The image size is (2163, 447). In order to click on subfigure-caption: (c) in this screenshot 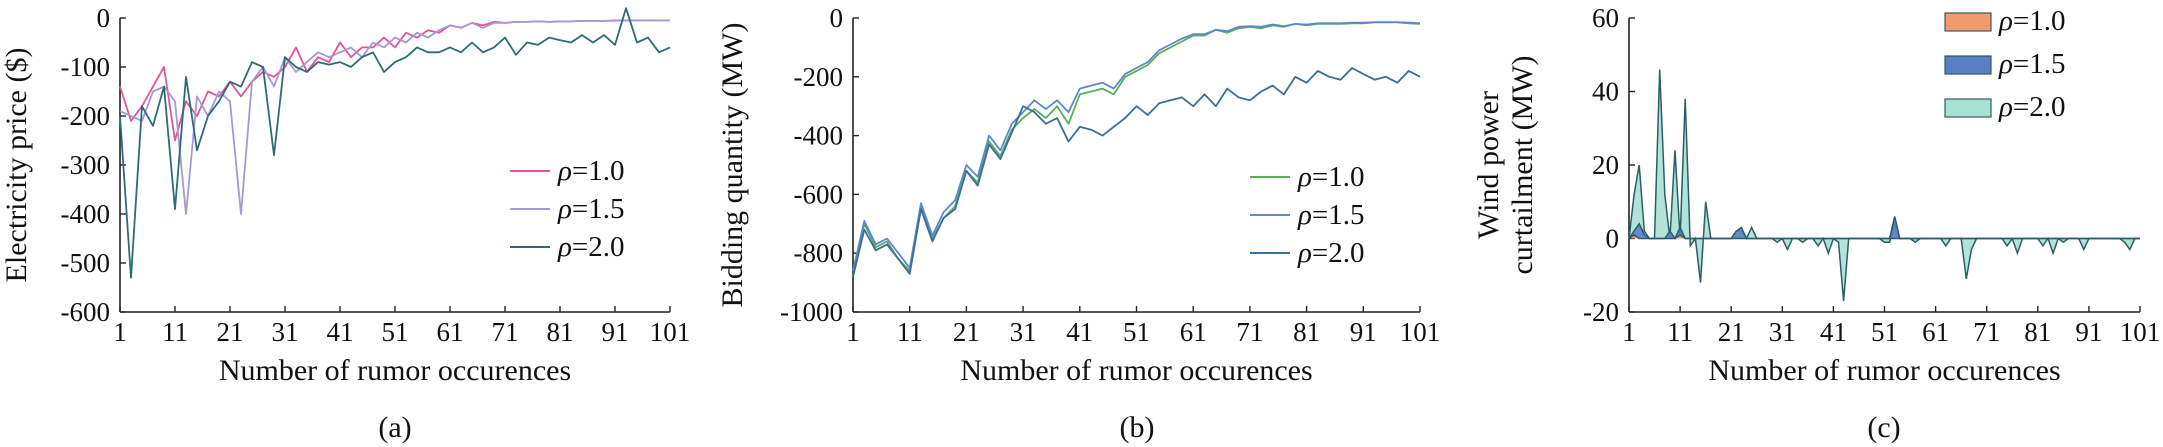, I will do `click(1883, 427)`.